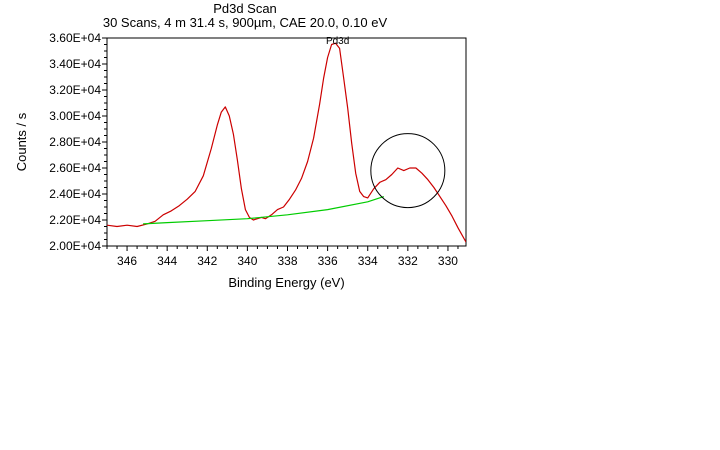 This screenshot has width=720, height=450. Describe the element at coordinates (247, 261) in the screenshot. I see `x-tick-label: 340` at that location.